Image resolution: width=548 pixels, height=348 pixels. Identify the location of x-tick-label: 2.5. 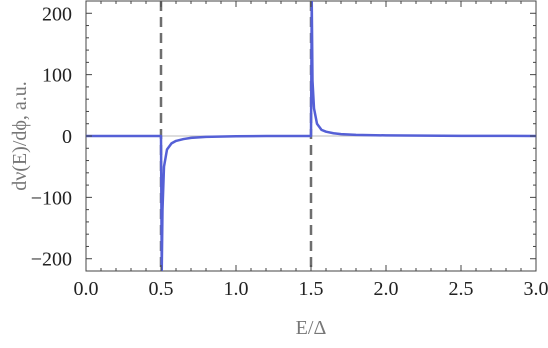
(461, 289).